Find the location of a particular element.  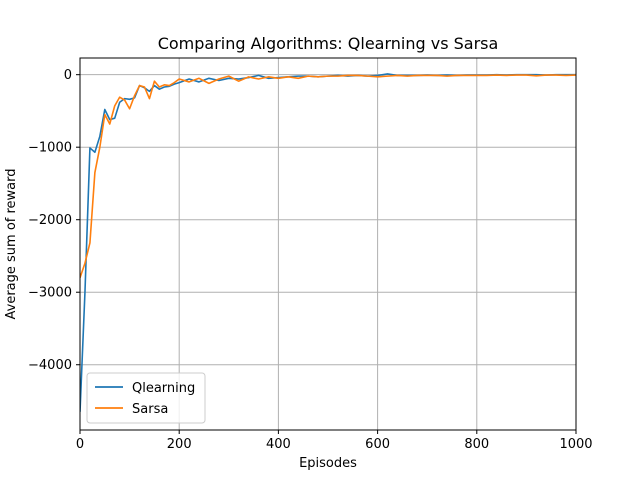

x-tick-label: 200 is located at coordinates (179, 444).